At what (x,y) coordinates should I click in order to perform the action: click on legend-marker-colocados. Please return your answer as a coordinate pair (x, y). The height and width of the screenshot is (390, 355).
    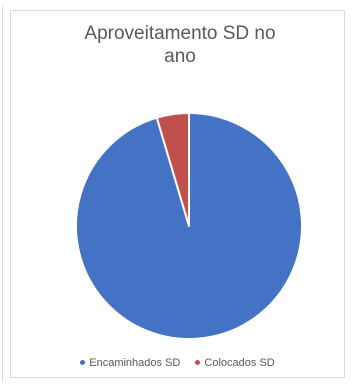
    Looking at the image, I should click on (198, 362).